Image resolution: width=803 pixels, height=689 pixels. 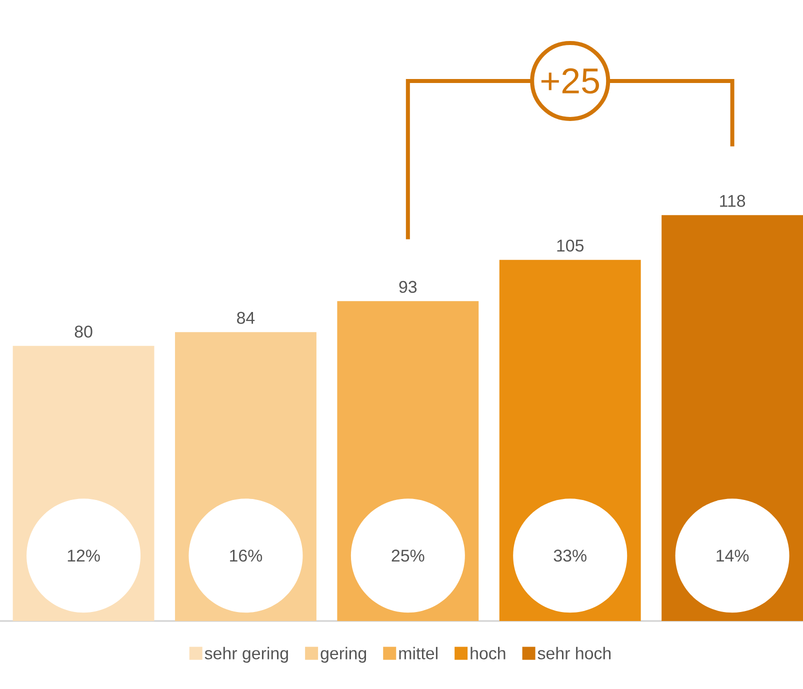 I want to click on annotation: 16%, so click(x=246, y=556).